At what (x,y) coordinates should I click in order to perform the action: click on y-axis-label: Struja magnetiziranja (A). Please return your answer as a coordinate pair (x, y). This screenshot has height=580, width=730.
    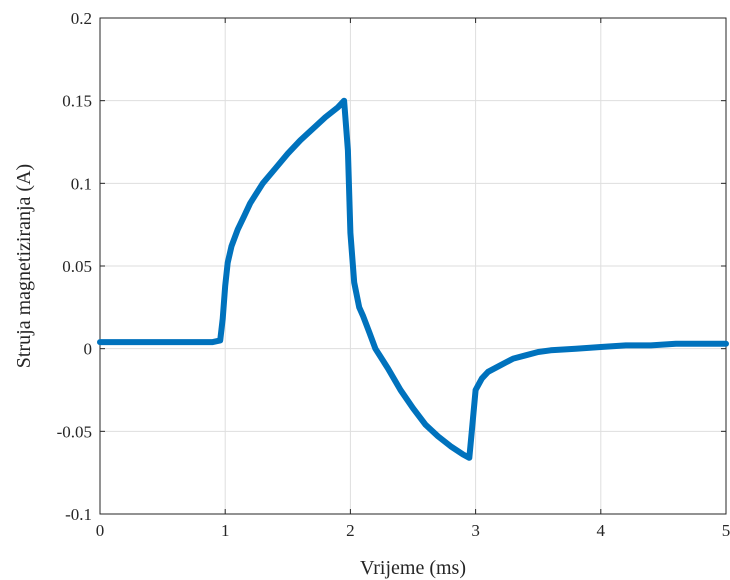
    Looking at the image, I should click on (24, 266).